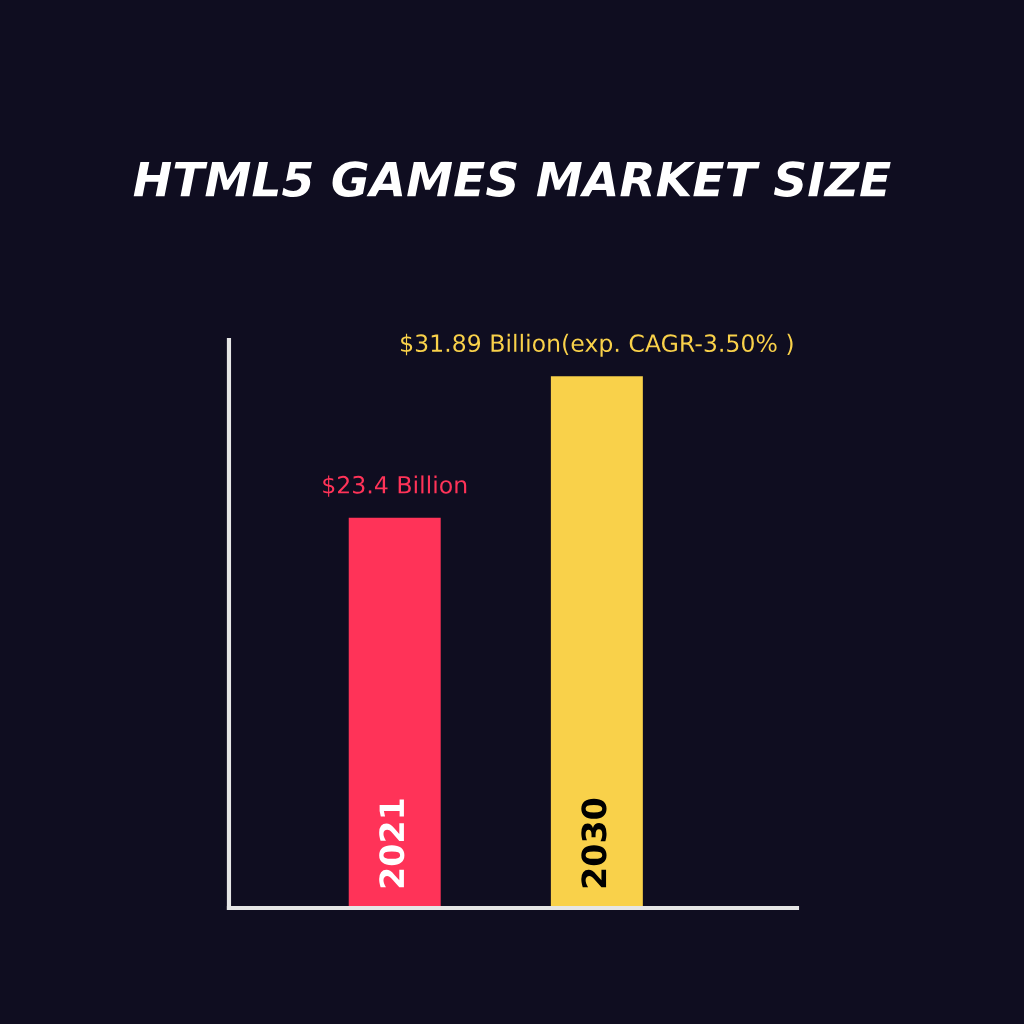 The image size is (1024, 1024). I want to click on data-label: $23.4 Billion, so click(395, 486).